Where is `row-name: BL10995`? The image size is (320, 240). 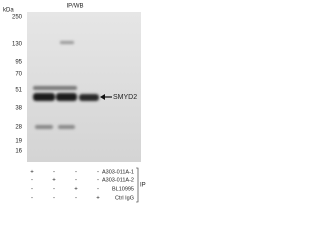
row-name: BL10995 is located at coordinates (123, 189).